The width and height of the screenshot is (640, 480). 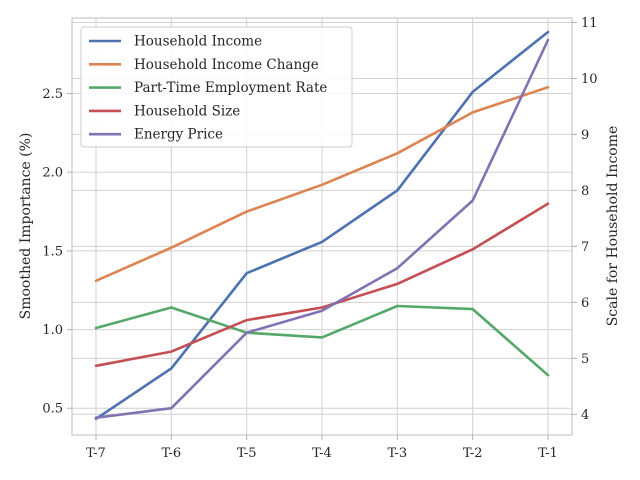 What do you see at coordinates (585, 303) in the screenshot?
I see `y2-tick-label: 6` at bounding box center [585, 303].